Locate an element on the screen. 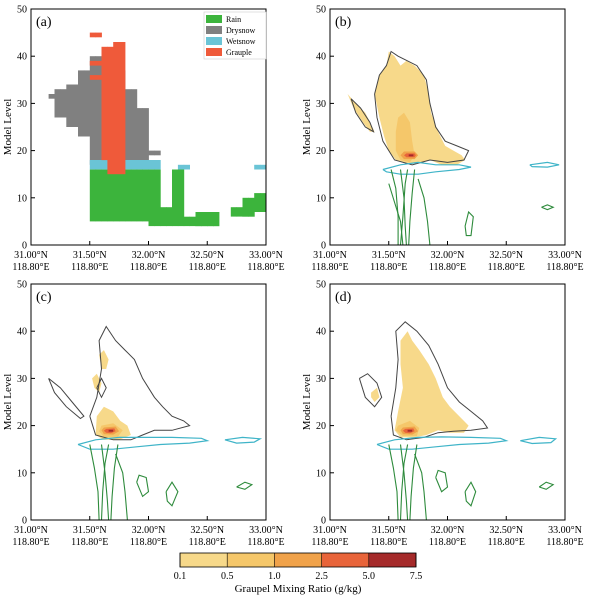  panel-label: (a) is located at coordinates (44, 22).